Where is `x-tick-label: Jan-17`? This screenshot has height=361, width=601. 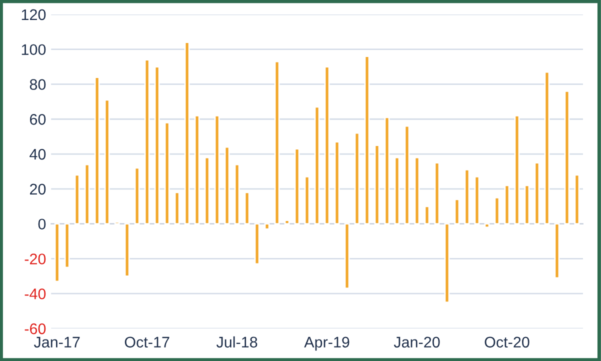
x-tick-label: Jan-17 is located at coordinates (57, 342).